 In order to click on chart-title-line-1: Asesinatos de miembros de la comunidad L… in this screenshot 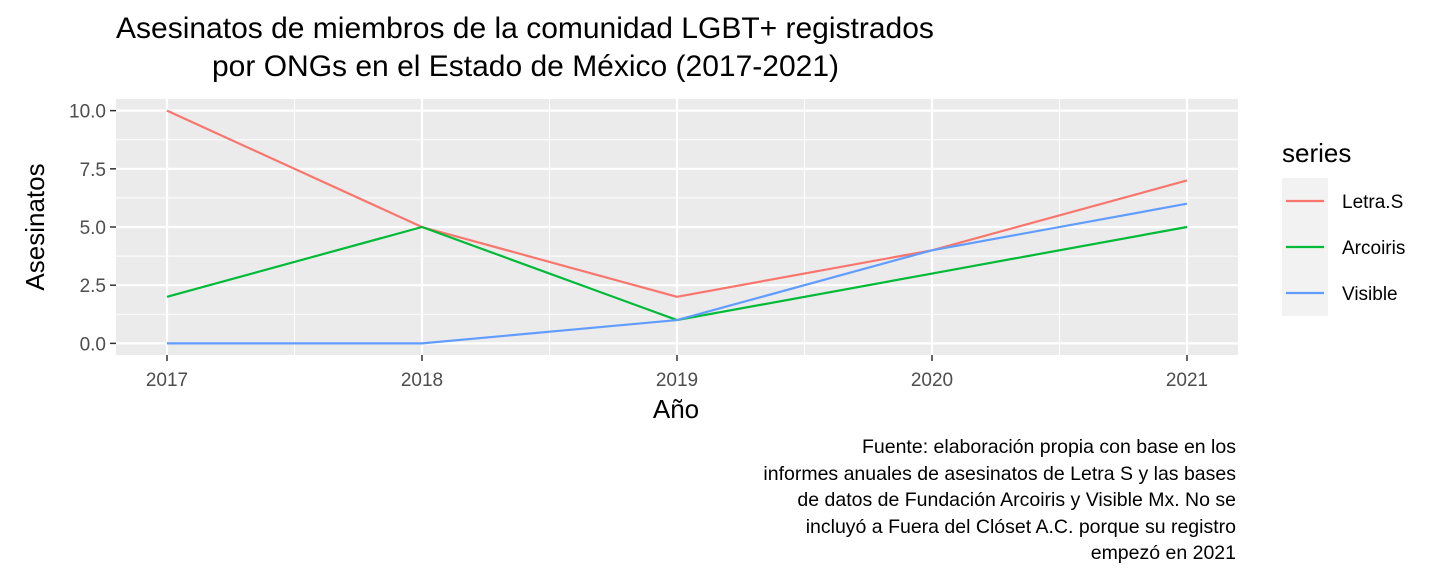, I will do `click(525, 28)`.